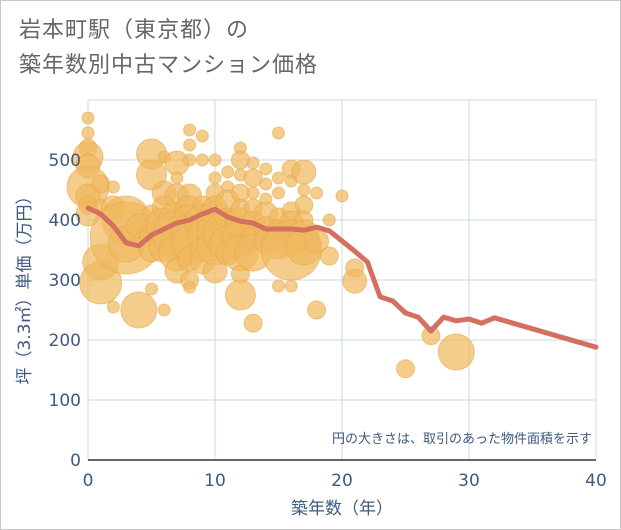 Image resolution: width=621 pixels, height=530 pixels. I want to click on x-tick-label: 0, so click(88, 481).